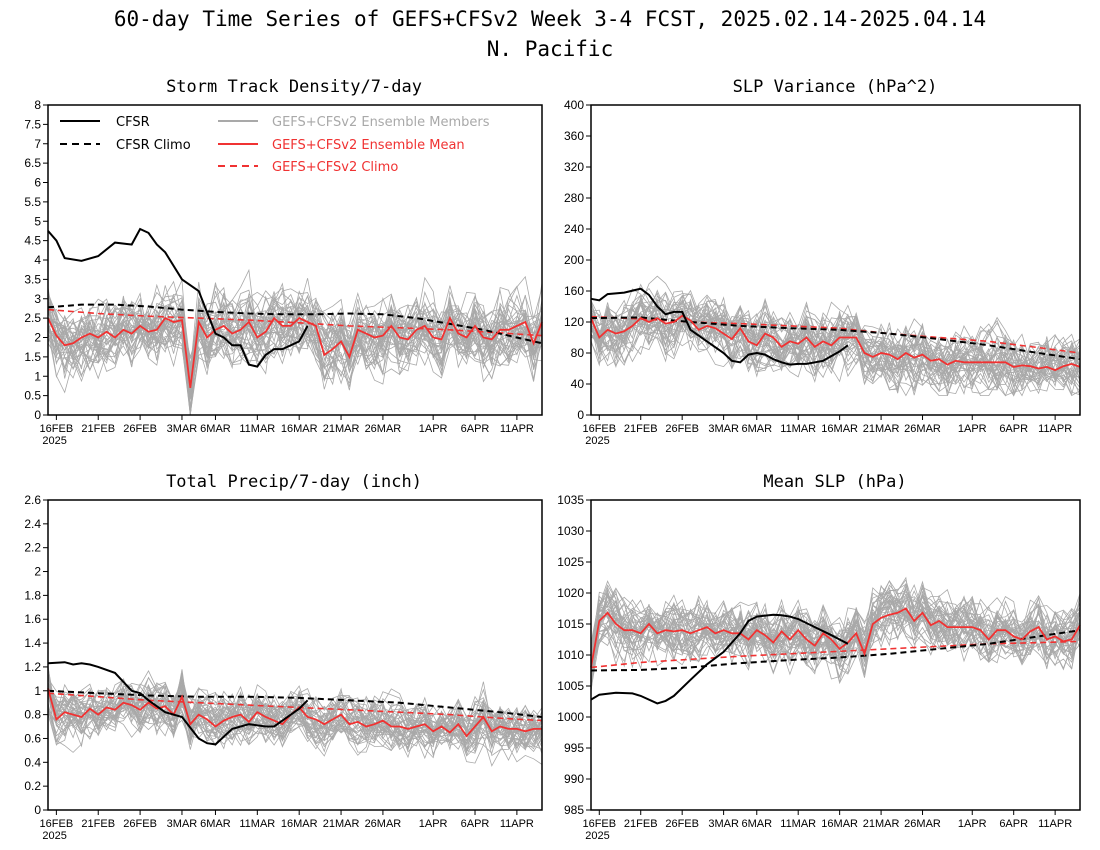 The height and width of the screenshot is (850, 1100). What do you see at coordinates (37, 183) in the screenshot?
I see `y-tick-label: 6` at bounding box center [37, 183].